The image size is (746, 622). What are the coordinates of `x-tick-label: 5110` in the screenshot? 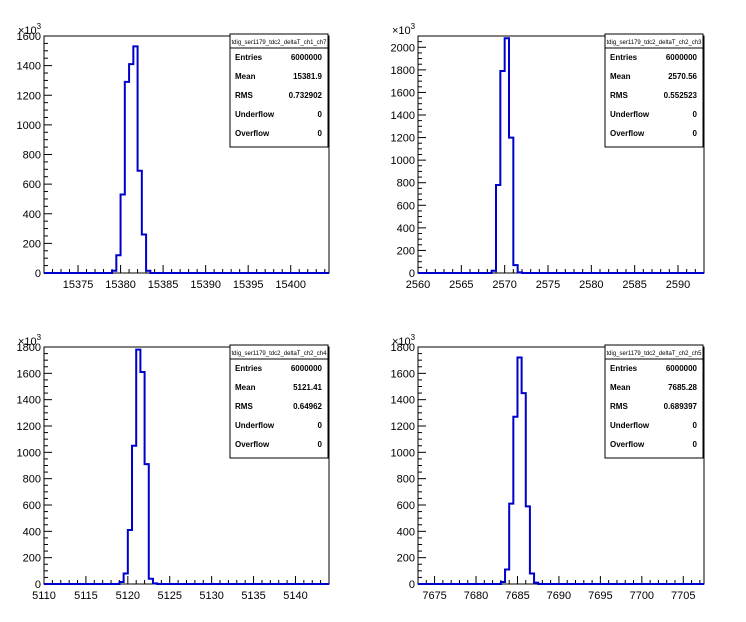 It's located at (44, 596).